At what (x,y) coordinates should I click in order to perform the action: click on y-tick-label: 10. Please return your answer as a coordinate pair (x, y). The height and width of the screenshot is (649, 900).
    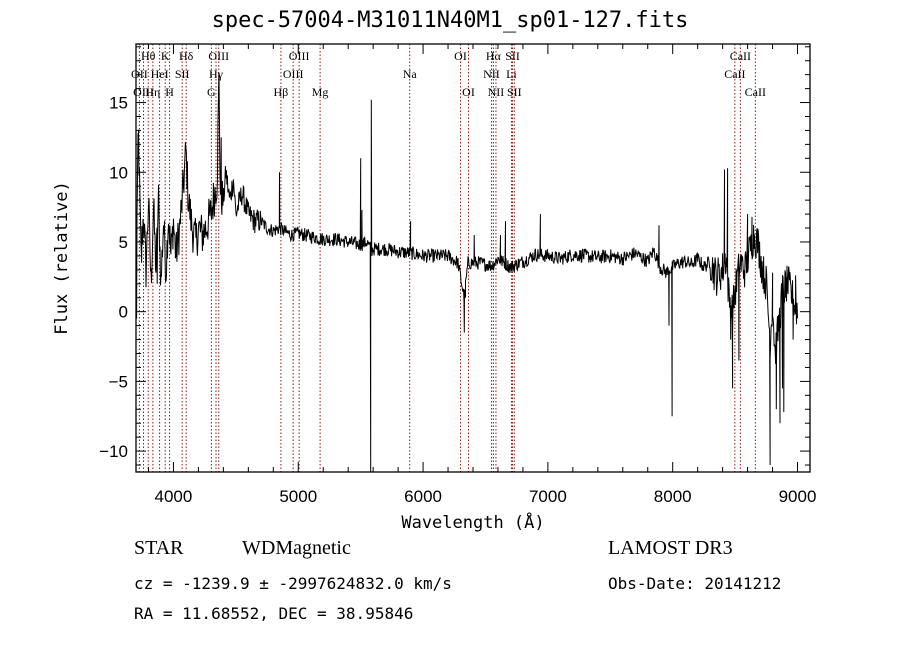
    Looking at the image, I should click on (118, 172).